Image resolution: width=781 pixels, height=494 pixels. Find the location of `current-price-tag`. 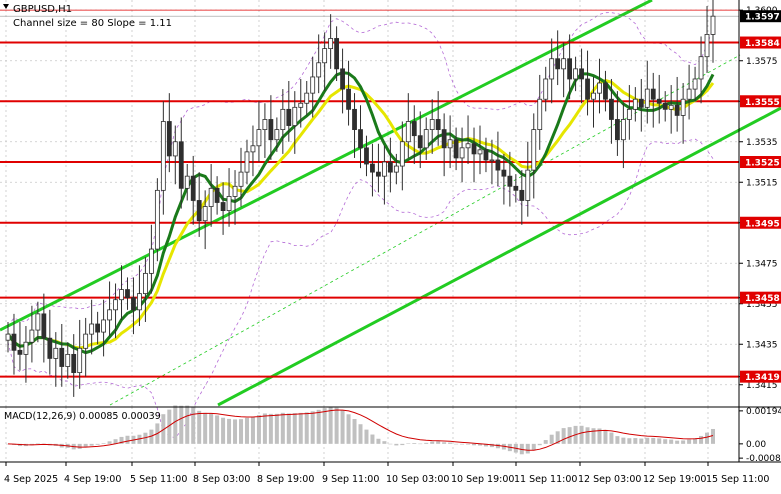

current-price-tag is located at coordinates (760, 16).